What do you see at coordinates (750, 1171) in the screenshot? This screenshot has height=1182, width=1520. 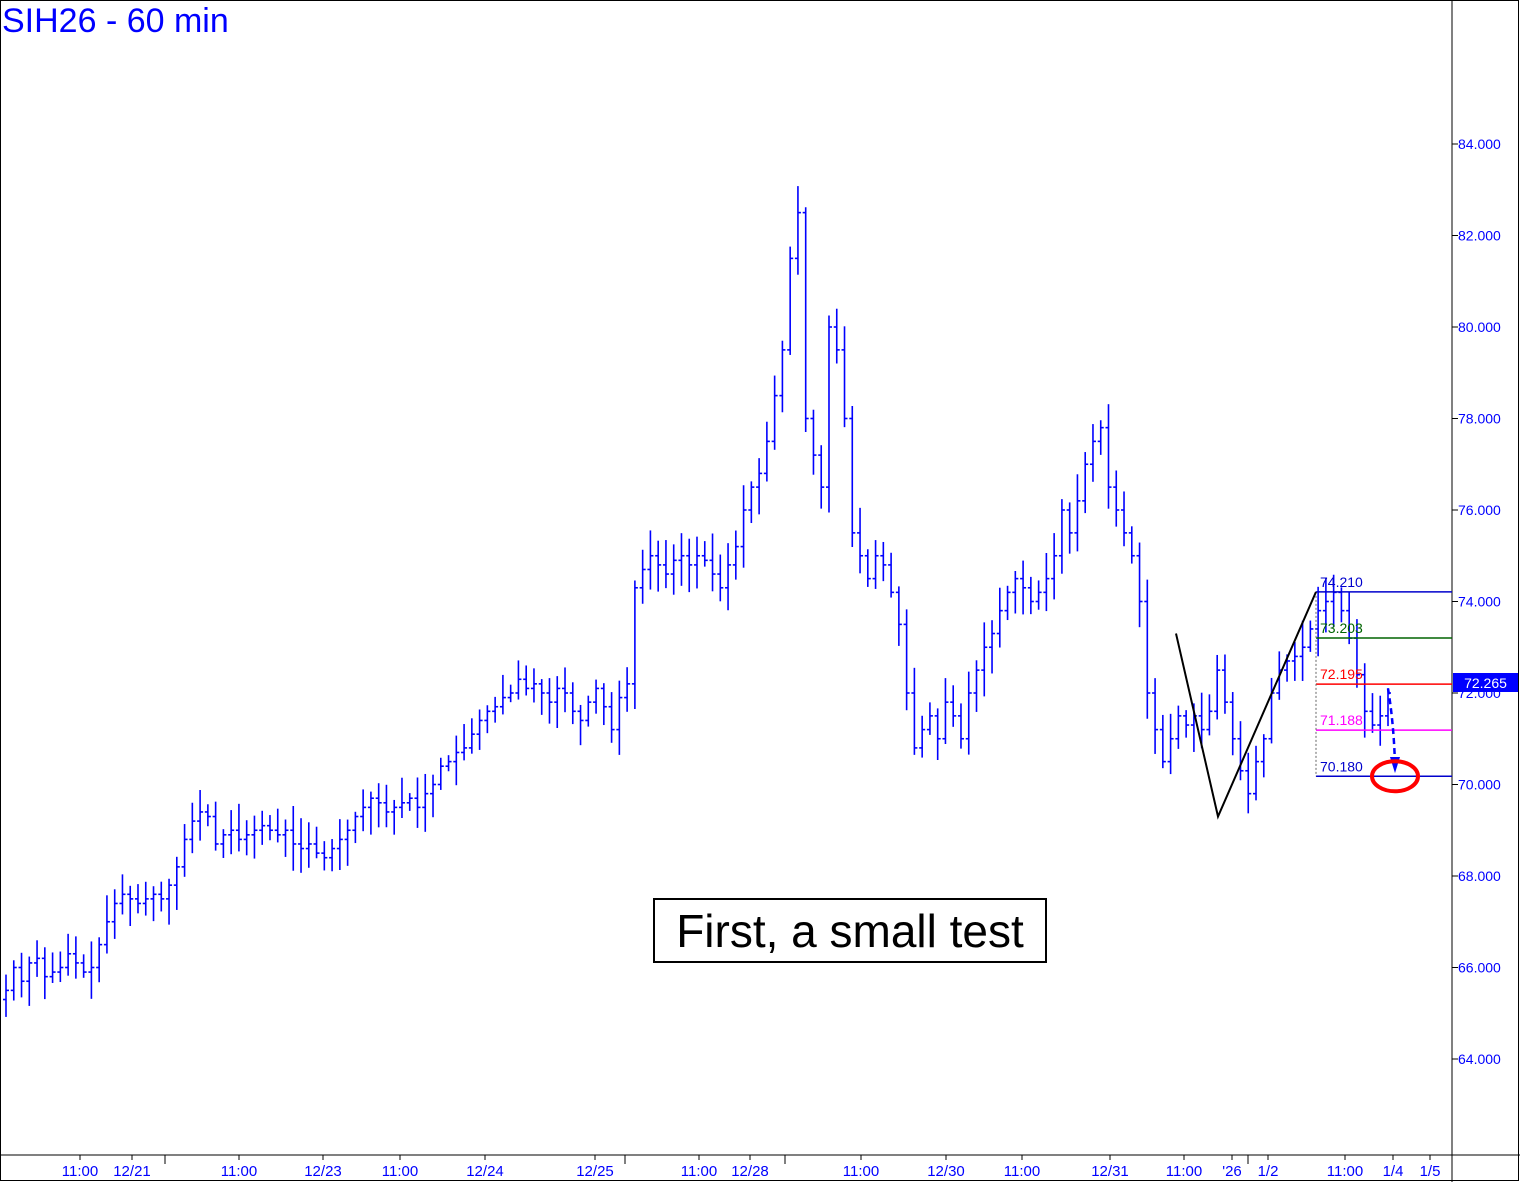 I see `x-tick-label: 12/28` at bounding box center [750, 1171].